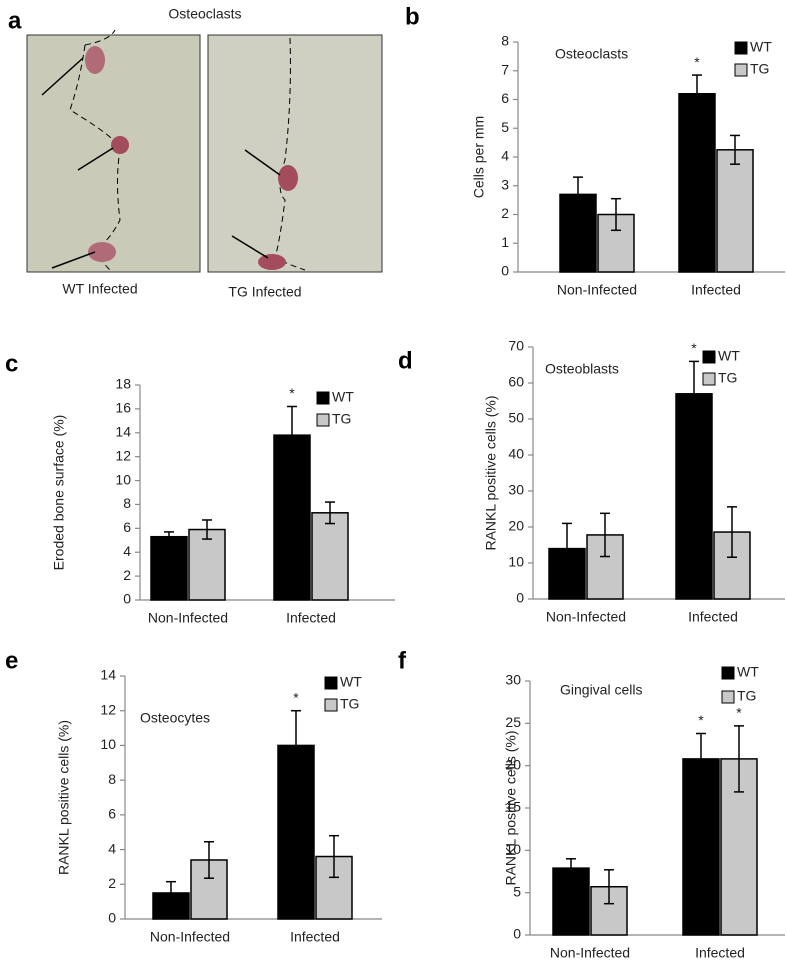 This screenshot has width=787, height=974. Describe the element at coordinates (123, 408) in the screenshot. I see `y-tick-label: 16` at that location.